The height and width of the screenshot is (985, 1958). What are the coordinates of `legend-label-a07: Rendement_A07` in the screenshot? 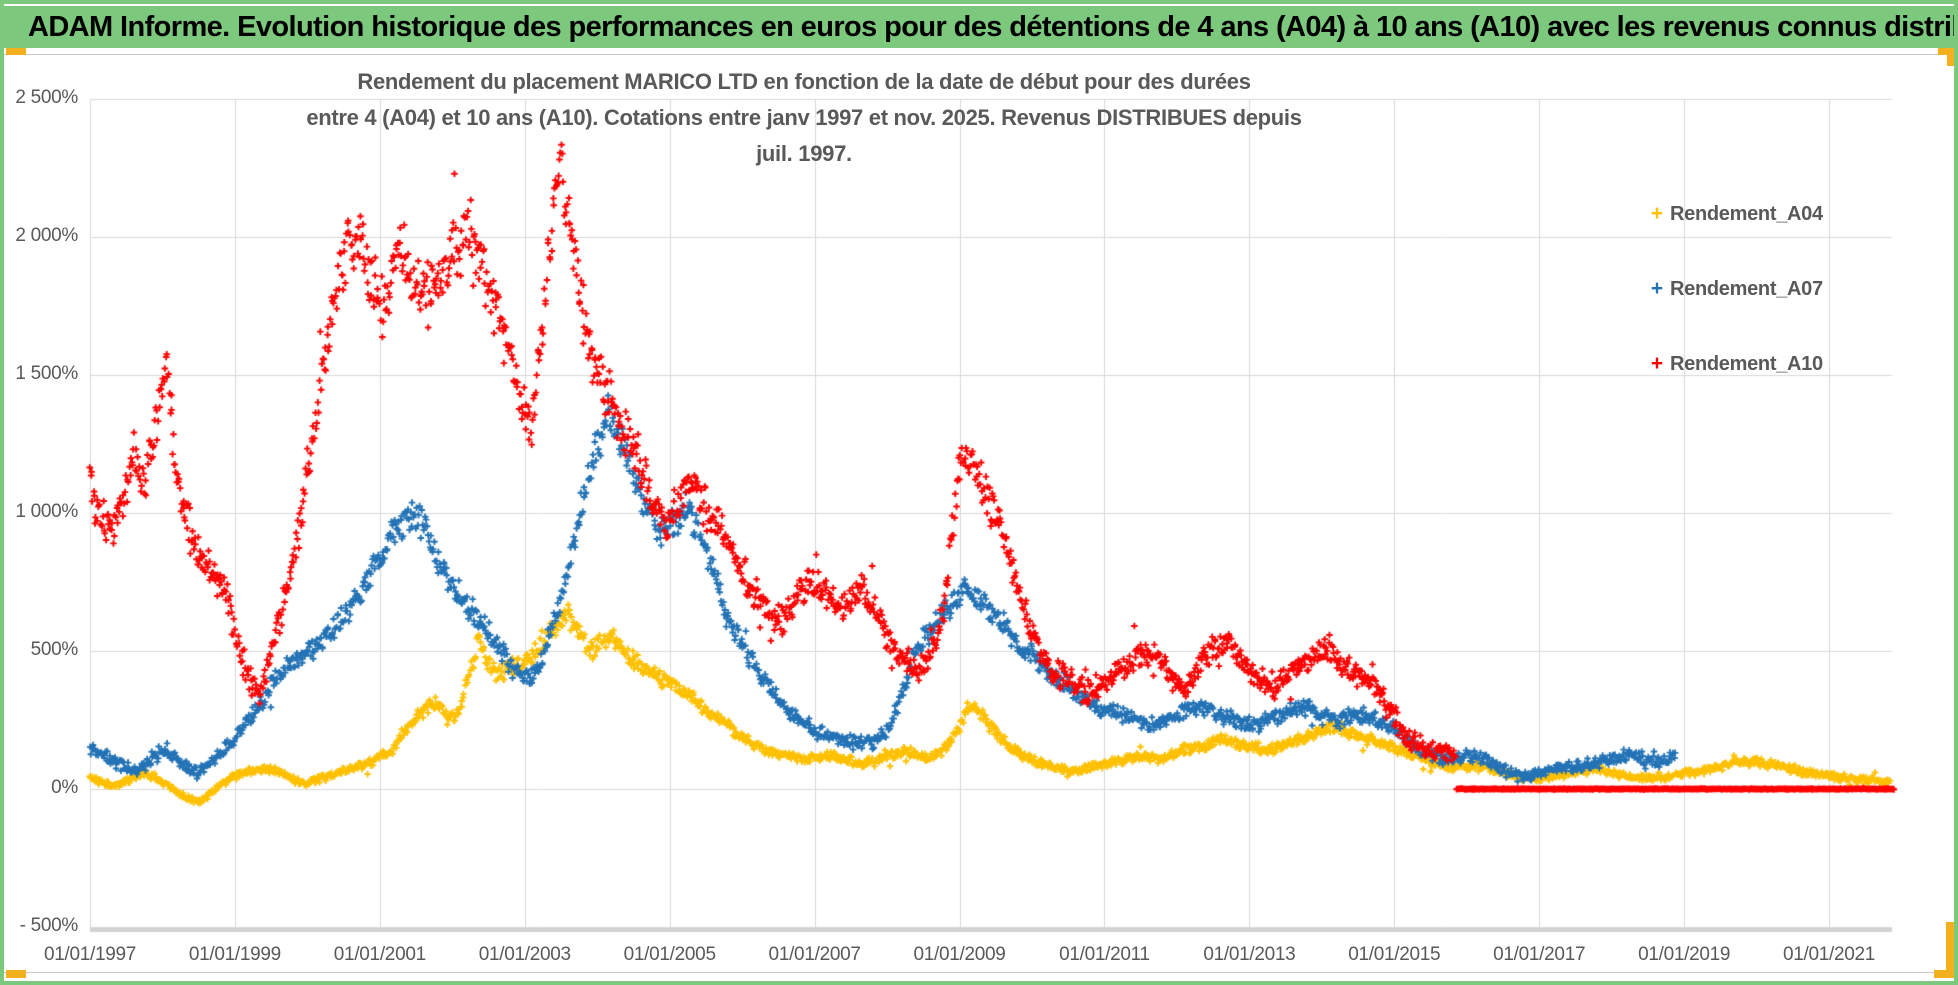 It's located at (1746, 288).